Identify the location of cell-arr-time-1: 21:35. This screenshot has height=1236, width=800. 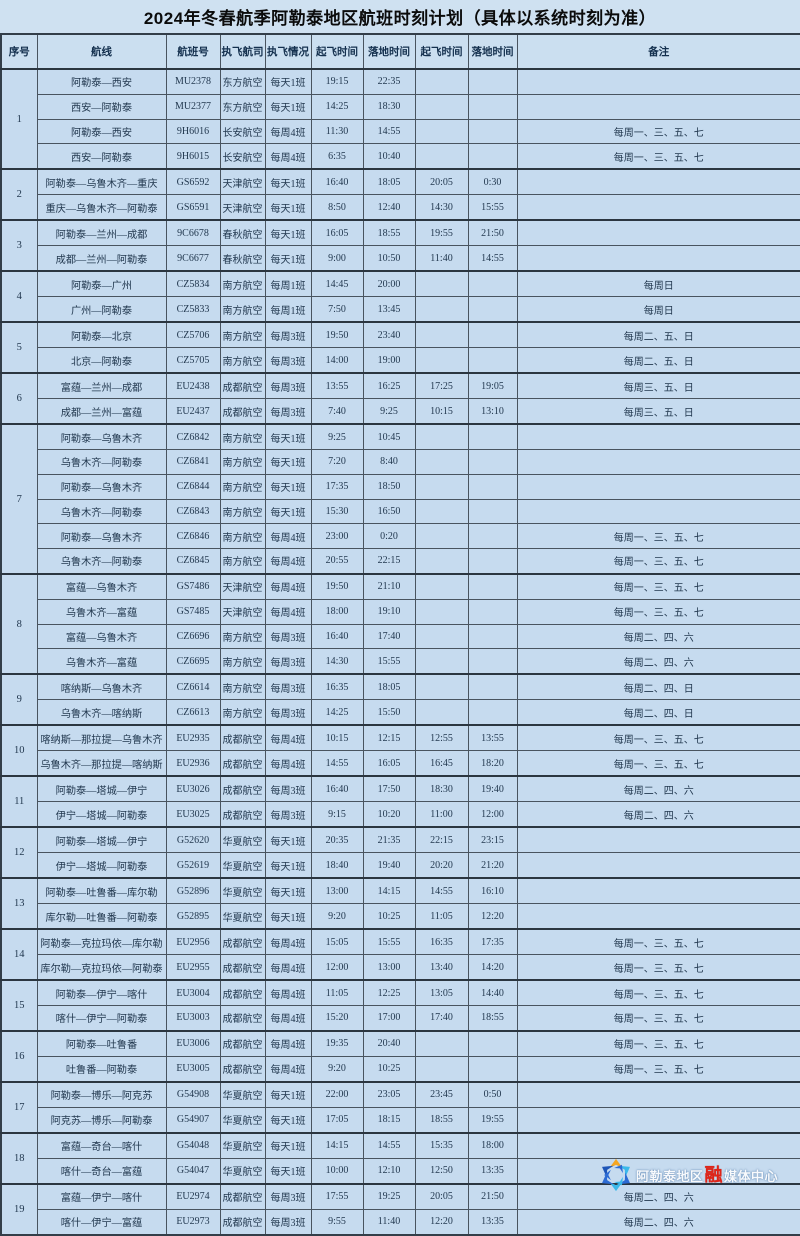
(389, 840).